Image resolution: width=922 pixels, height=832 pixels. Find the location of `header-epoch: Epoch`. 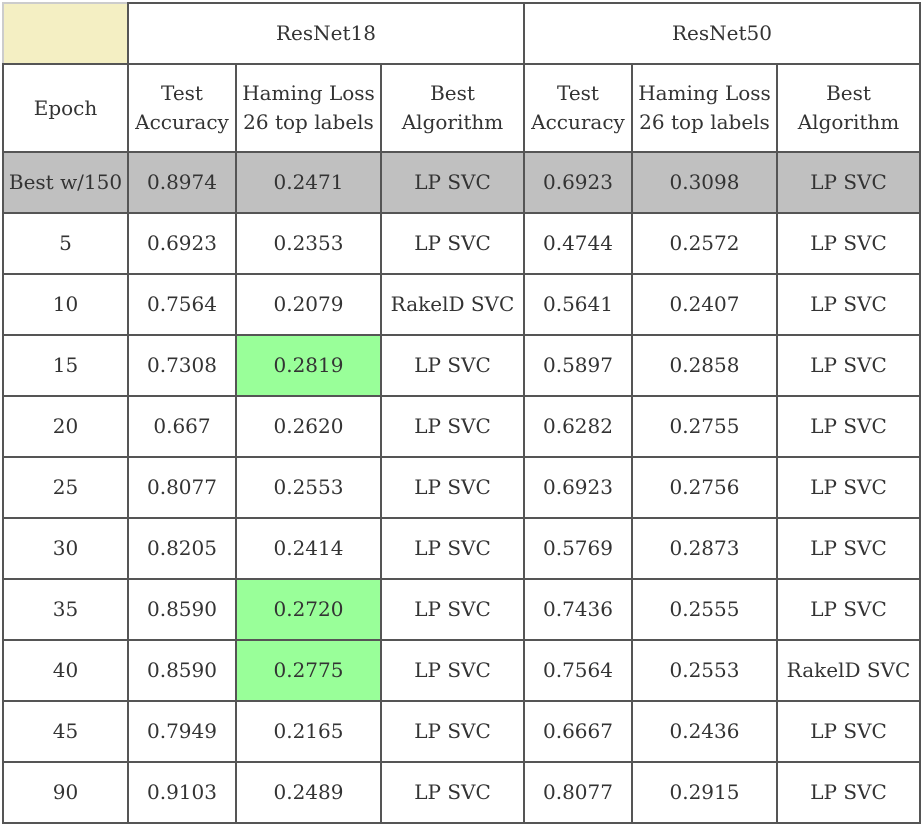

header-epoch: Epoch is located at coordinates (65, 108).